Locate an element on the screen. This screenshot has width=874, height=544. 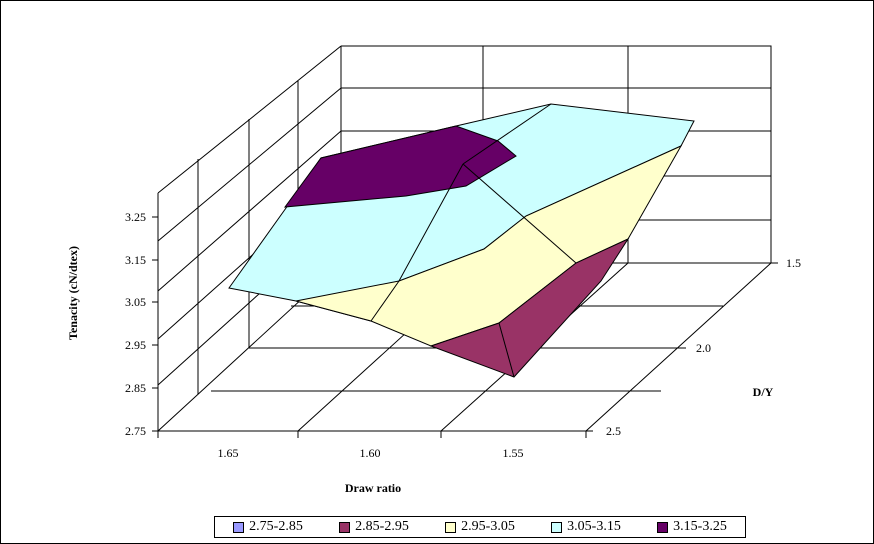
legend-item: 2.85-2.95 is located at coordinates (374, 527).